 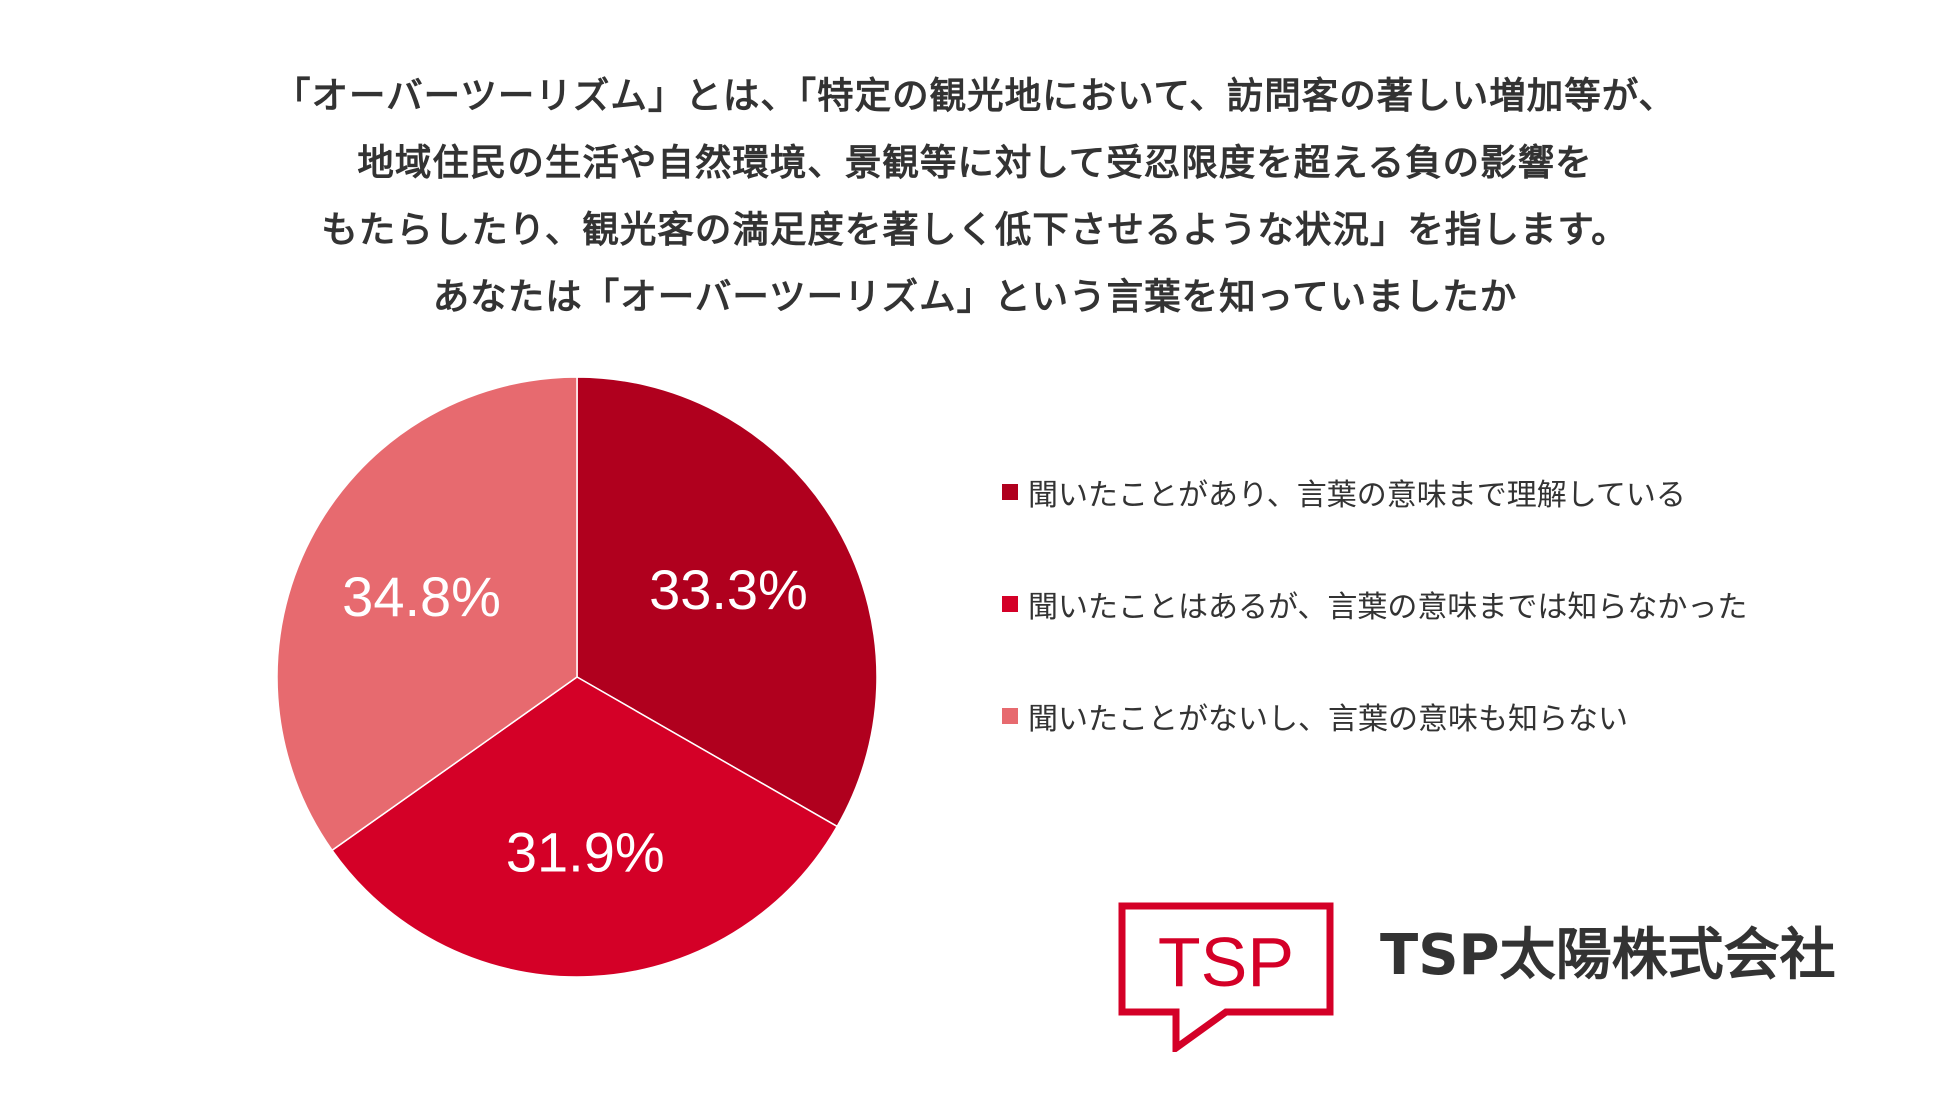 I want to click on legend-item: 聞いたことがないし、言葉の意味も知らない, so click(x=1374, y=716).